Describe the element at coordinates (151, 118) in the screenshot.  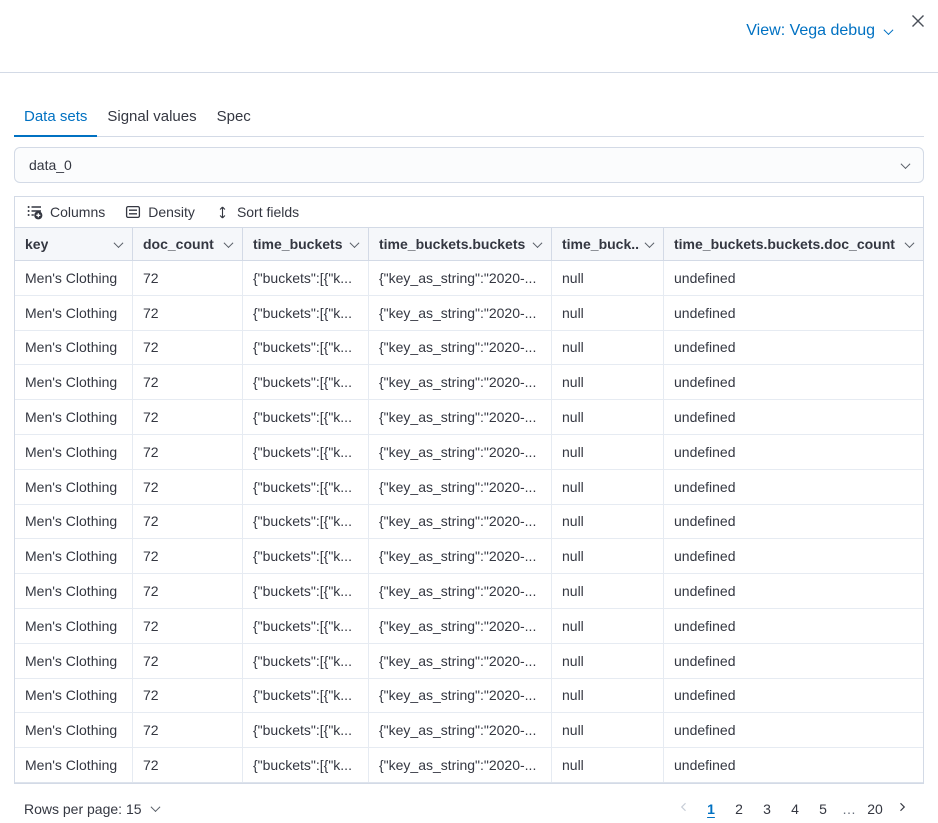
I see `tab-signal-values: Signal values` at that location.